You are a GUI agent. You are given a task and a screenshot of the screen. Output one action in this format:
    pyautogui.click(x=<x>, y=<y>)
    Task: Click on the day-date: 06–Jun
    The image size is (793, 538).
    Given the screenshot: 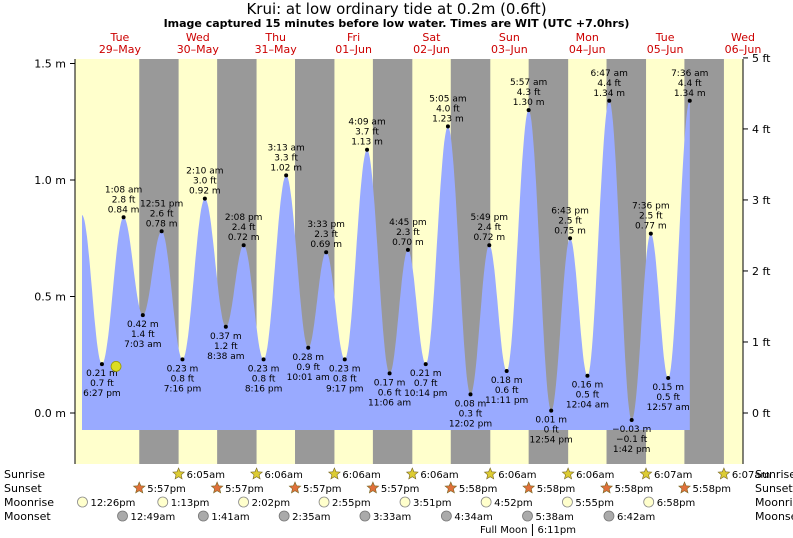 What is the action you would take?
    pyautogui.click(x=743, y=49)
    